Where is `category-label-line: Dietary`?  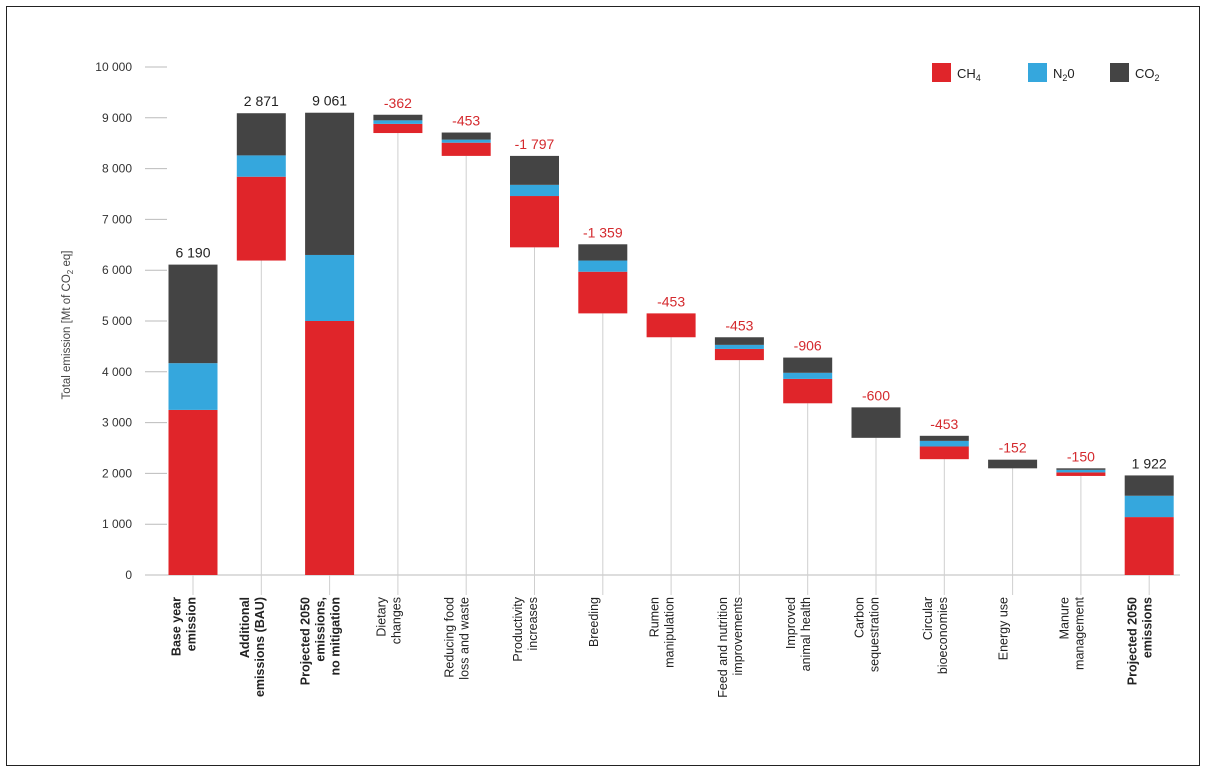 category-label-line: Dietary is located at coordinates (381, 616).